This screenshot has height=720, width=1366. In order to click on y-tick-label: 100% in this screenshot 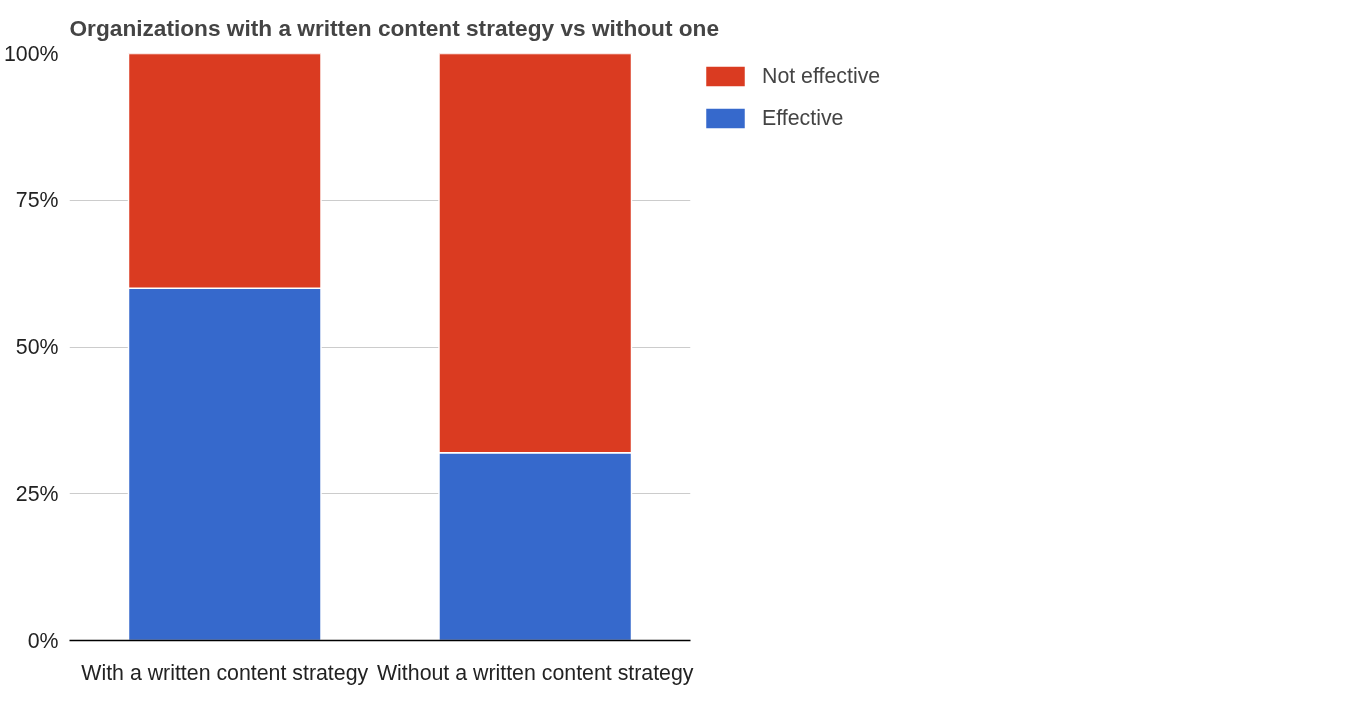, I will do `click(31, 53)`.